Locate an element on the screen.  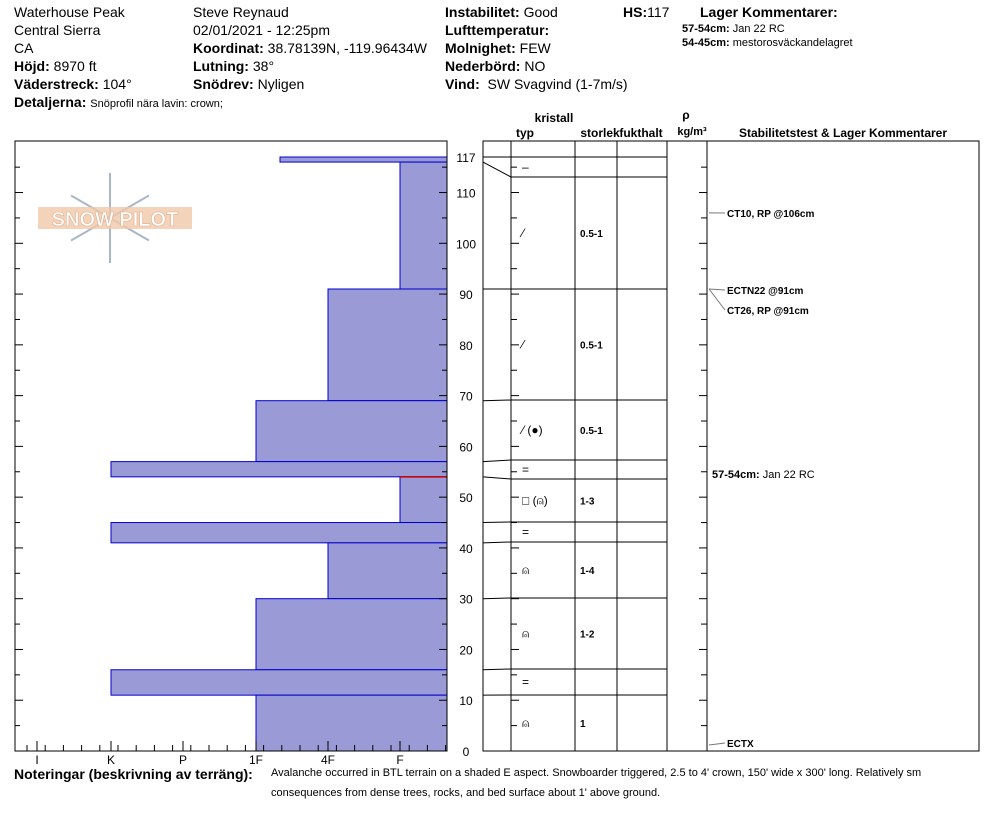
header-density: kg/m³ is located at coordinates (692, 132).